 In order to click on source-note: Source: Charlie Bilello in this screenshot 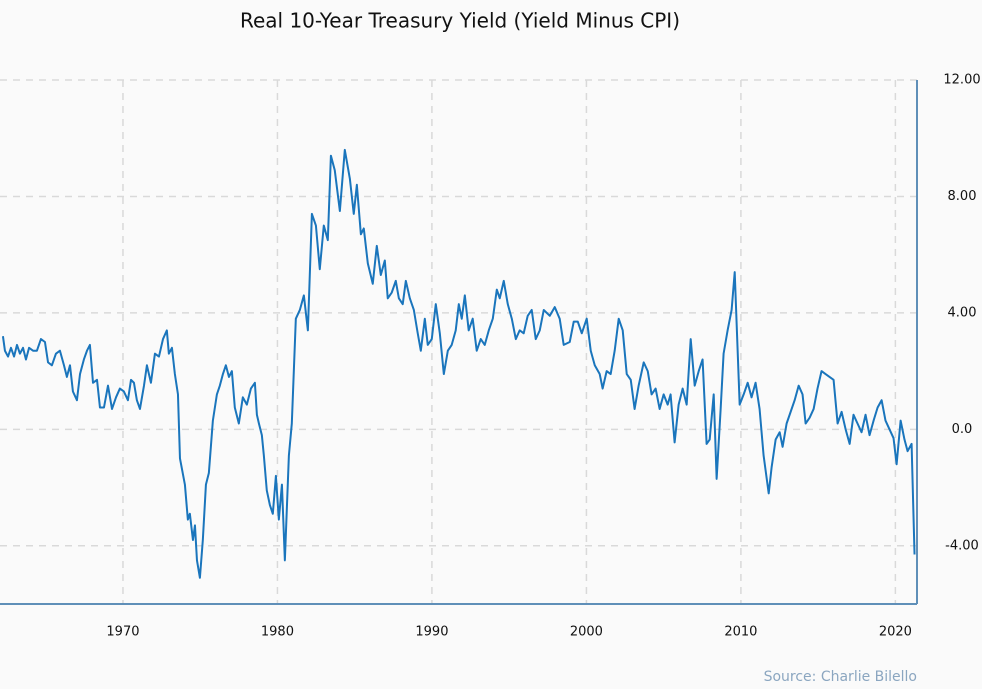, I will do `click(840, 677)`.